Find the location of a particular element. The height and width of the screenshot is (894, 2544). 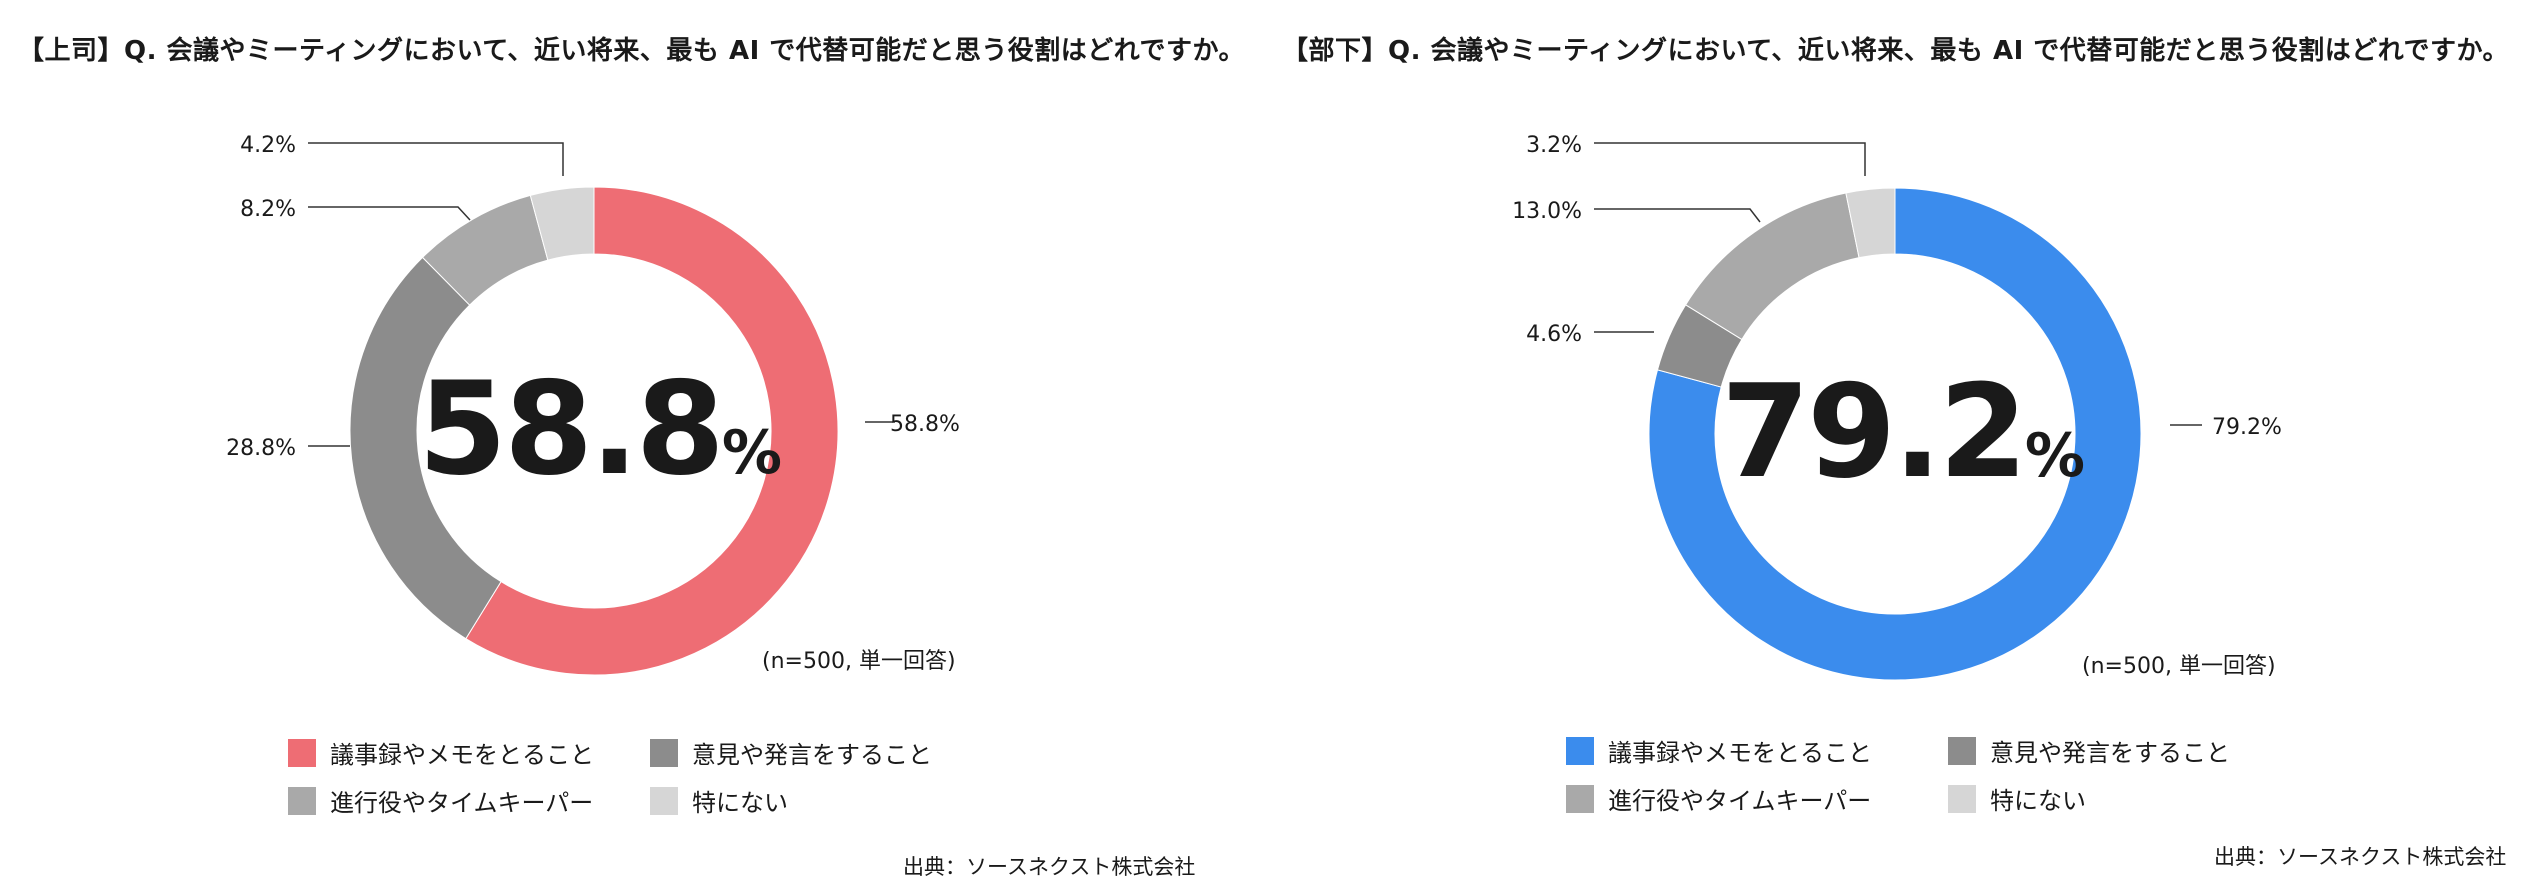

center-value: 58.8% is located at coordinates (600, 429).